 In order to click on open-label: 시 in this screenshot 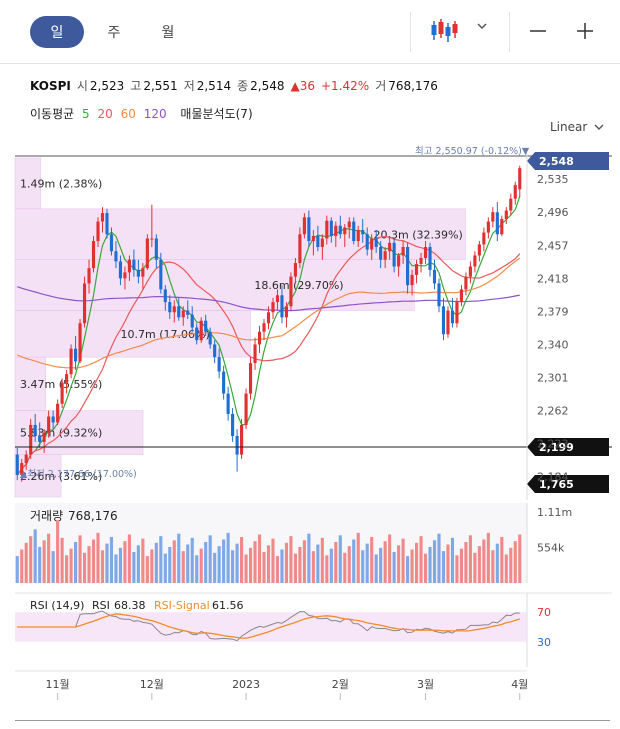, I will do `click(82, 86)`.